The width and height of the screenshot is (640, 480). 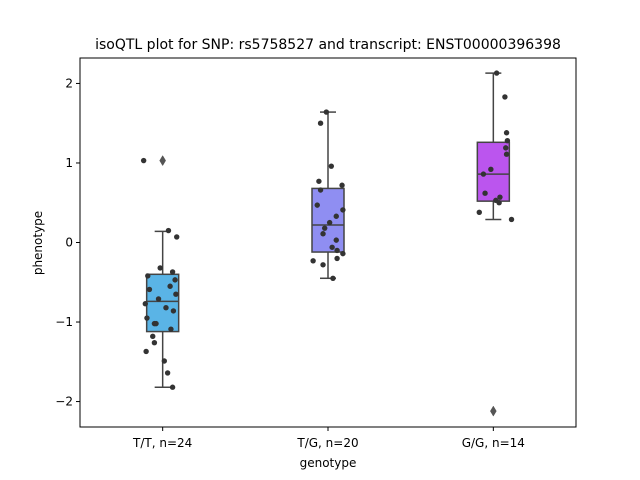 What do you see at coordinates (162, 443) in the screenshot?
I see `x-tick-label: T/T, n=24` at bounding box center [162, 443].